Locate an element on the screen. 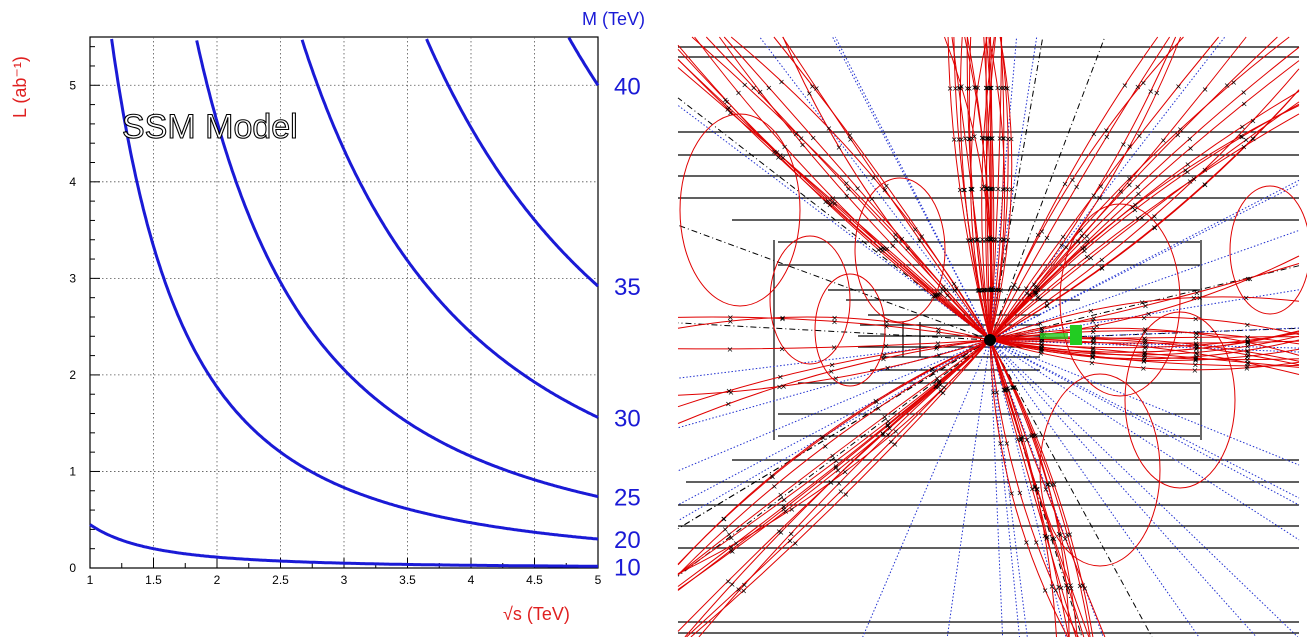 Image resolution: width=1307 pixels, height=637 pixels. x-axis-label: √s (TeV) is located at coordinates (536, 614).